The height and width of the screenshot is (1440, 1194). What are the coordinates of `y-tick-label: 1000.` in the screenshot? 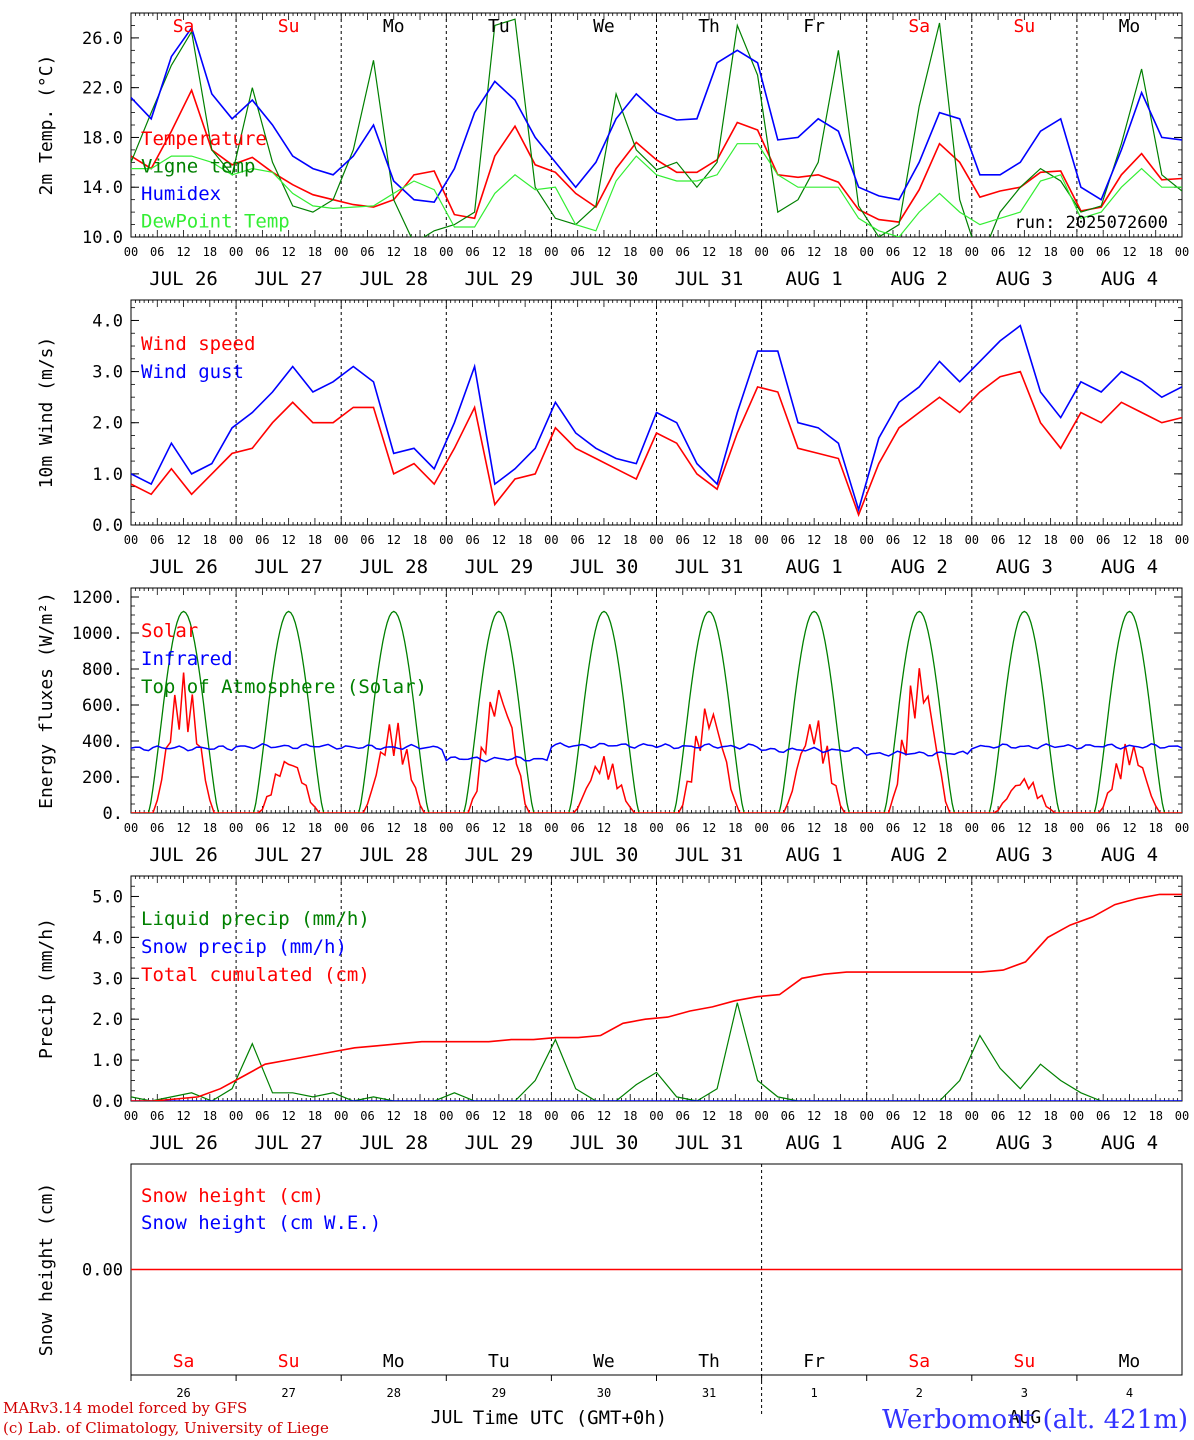 It's located at (97, 634).